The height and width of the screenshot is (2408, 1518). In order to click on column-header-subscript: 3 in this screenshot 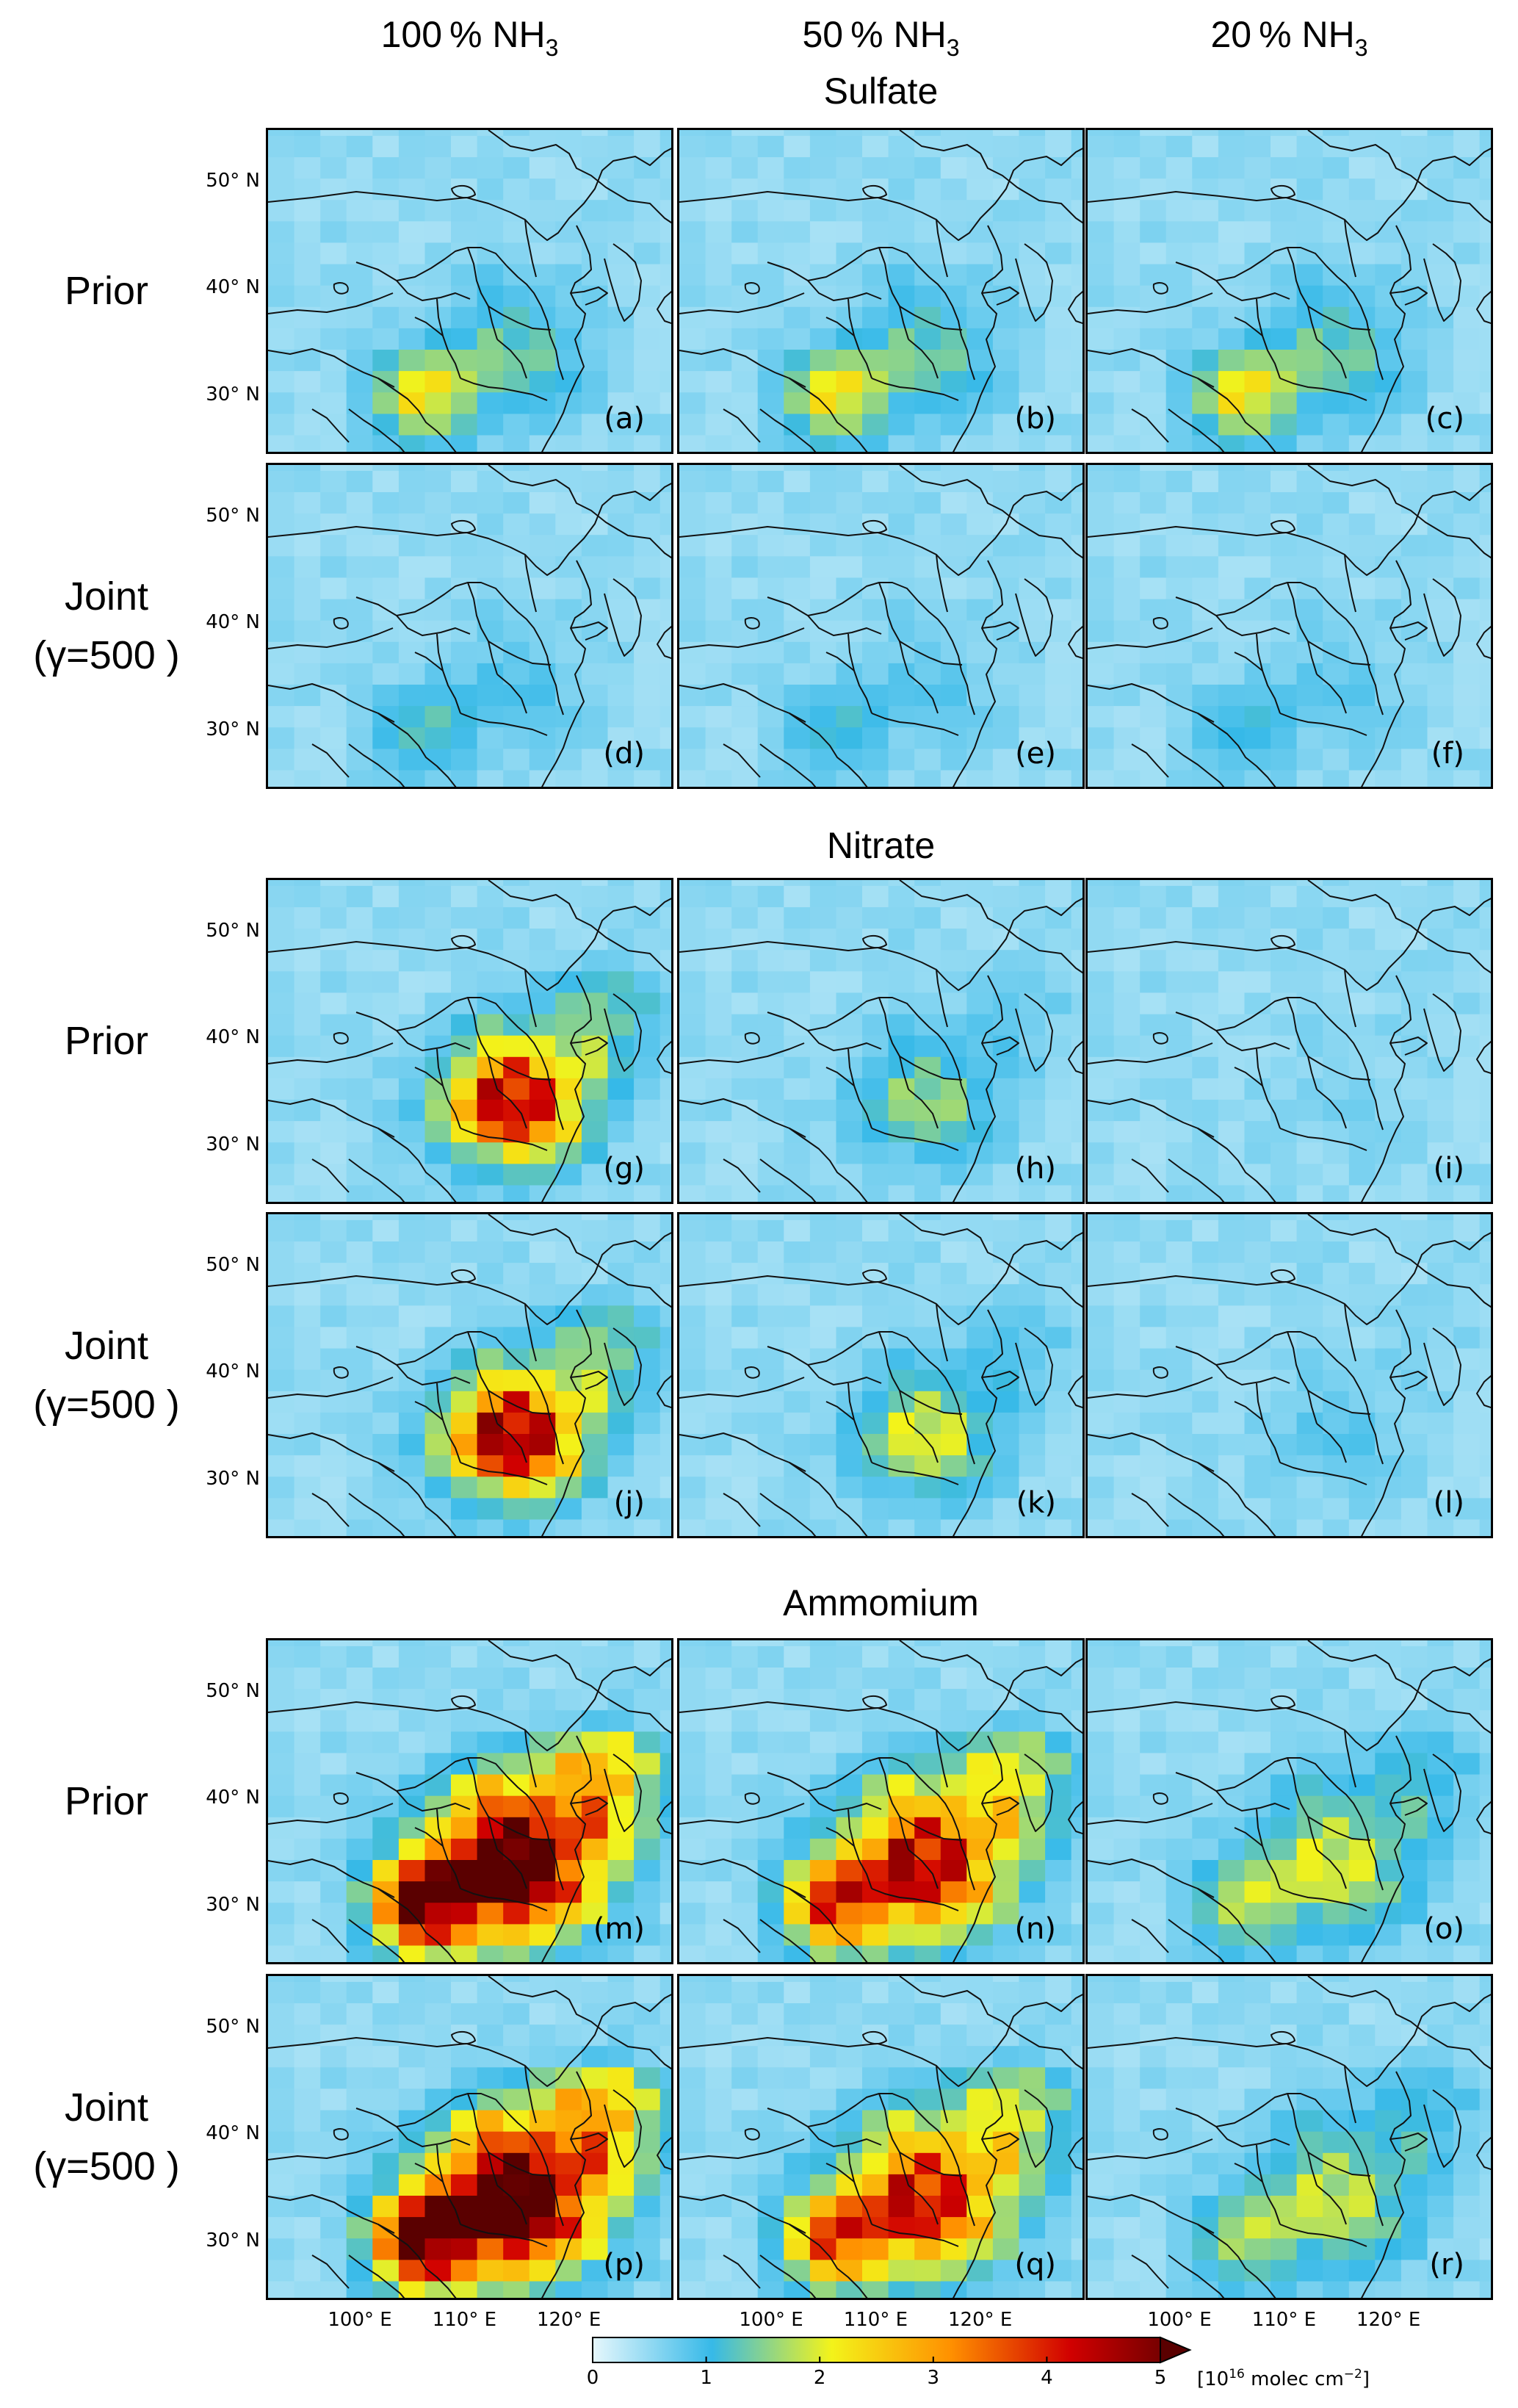, I will do `click(552, 48)`.